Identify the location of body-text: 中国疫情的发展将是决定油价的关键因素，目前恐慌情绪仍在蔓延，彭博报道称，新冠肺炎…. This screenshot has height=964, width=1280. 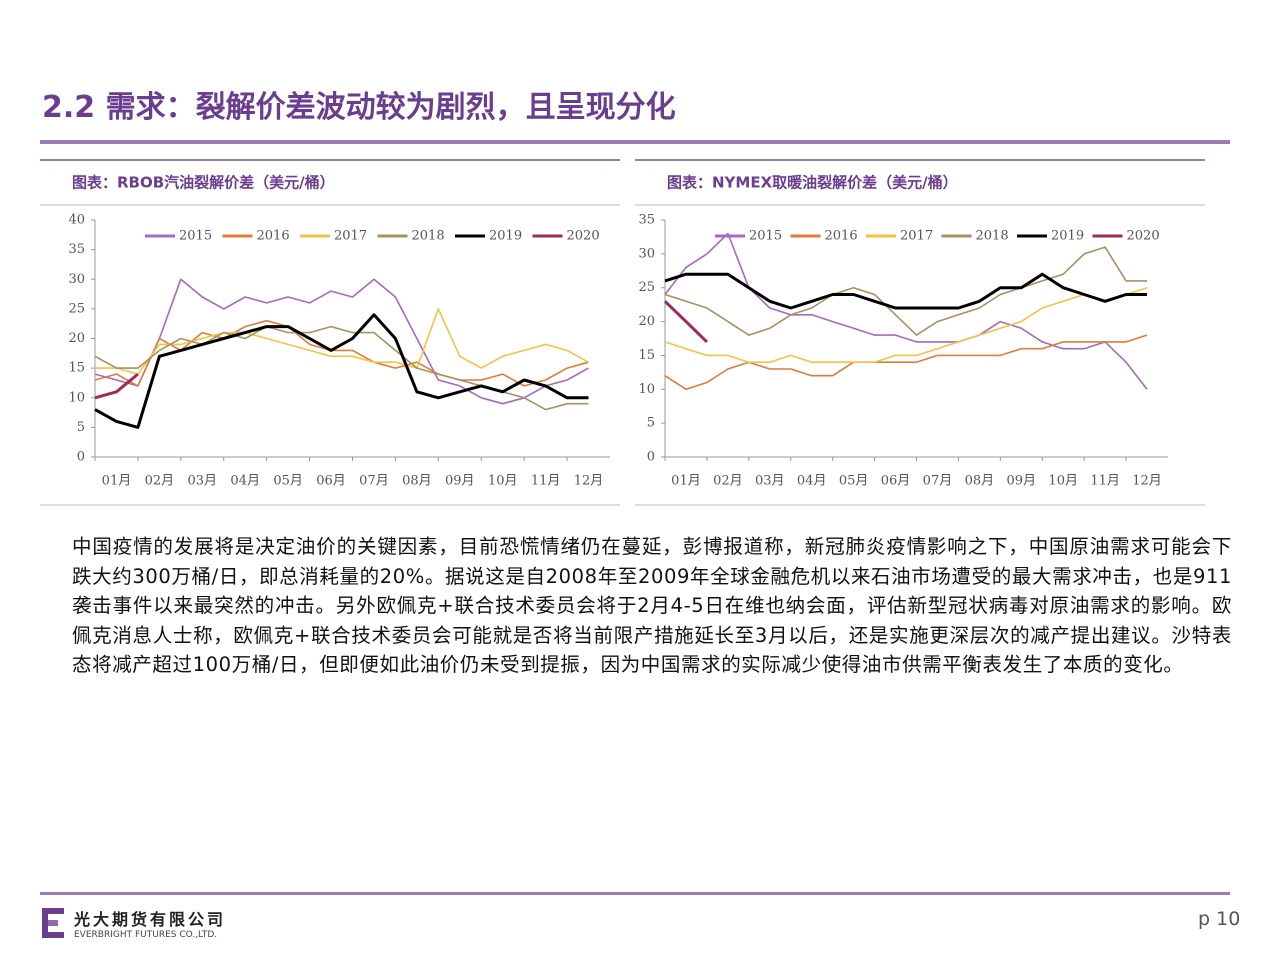
(652, 605).